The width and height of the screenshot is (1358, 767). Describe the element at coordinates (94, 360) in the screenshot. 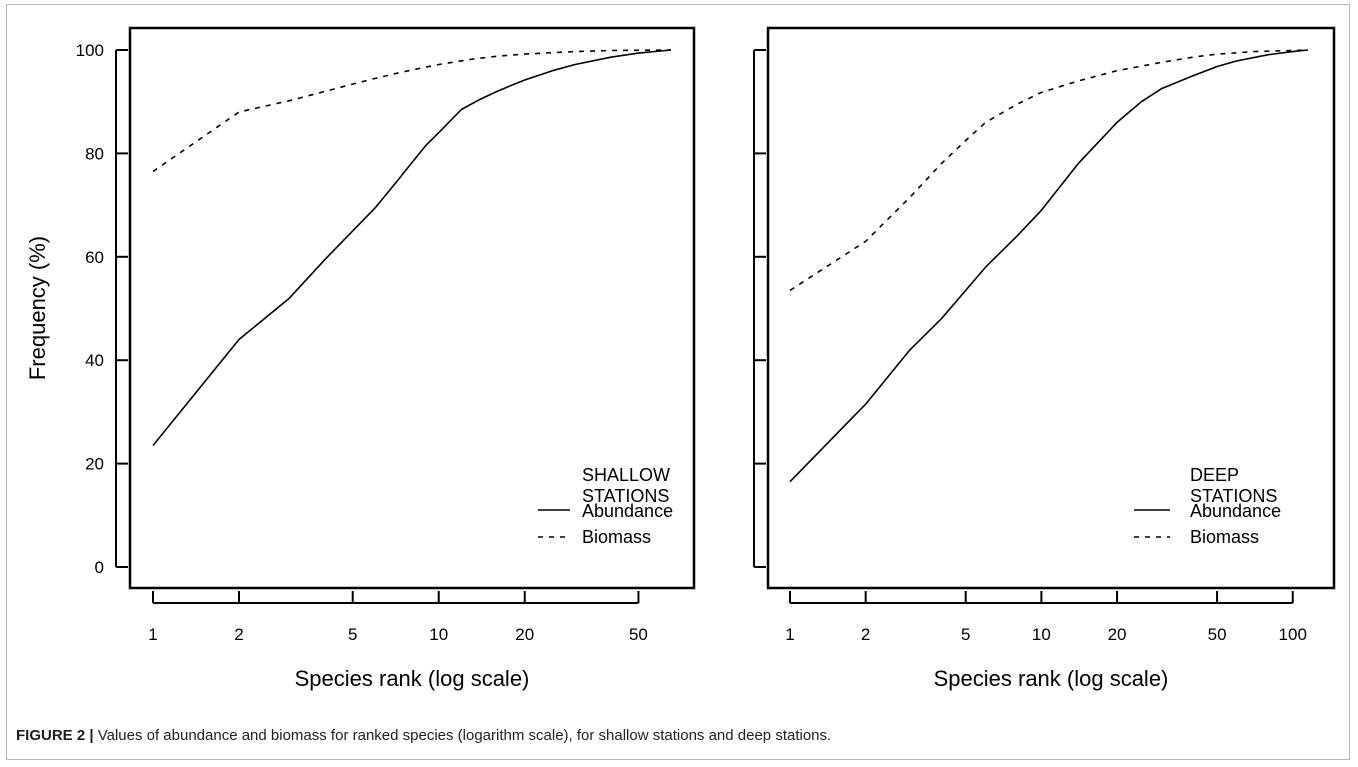

I see `y-tick-label: 40` at that location.